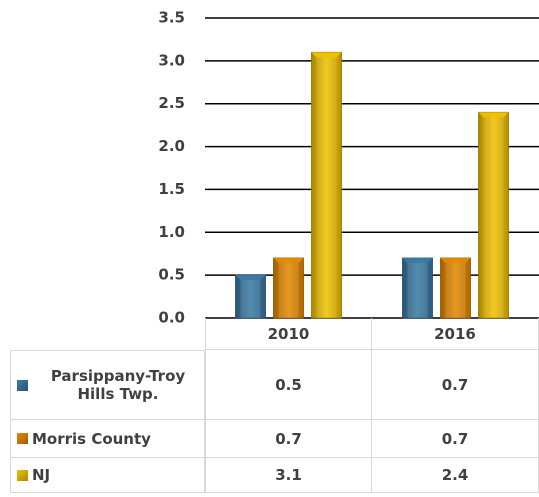 The width and height of the screenshot is (539, 497). I want to click on table-value: 2.4, so click(455, 475).